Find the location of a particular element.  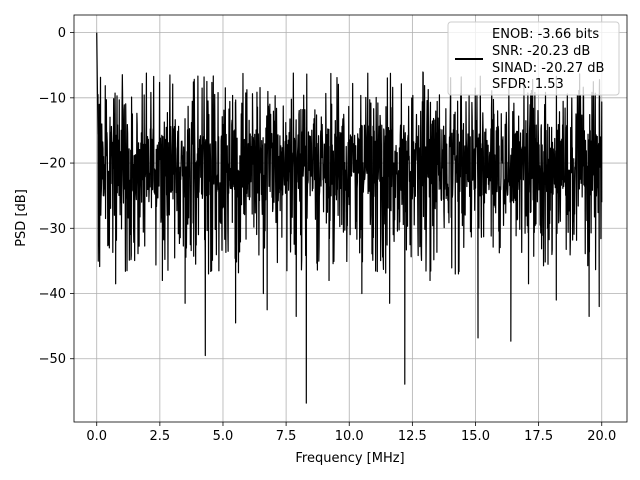

legend-sinad: SINAD: -20.27 dB is located at coordinates (548, 68).